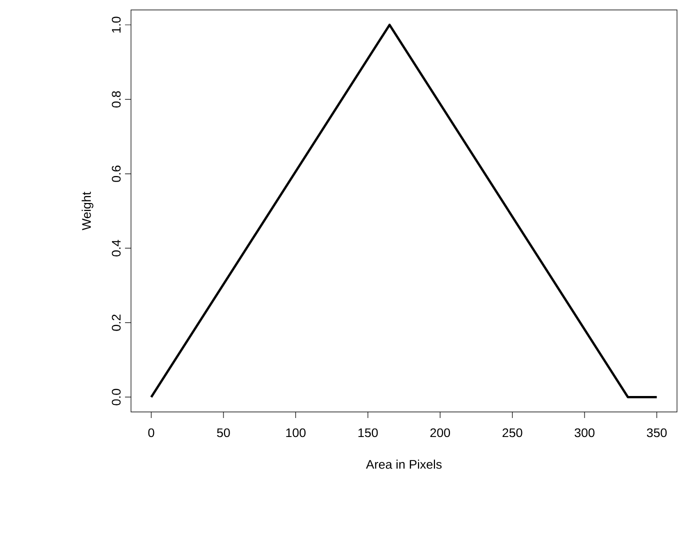 This screenshot has height=544, width=681. I want to click on y-tick-label: 0.4, so click(116, 248).